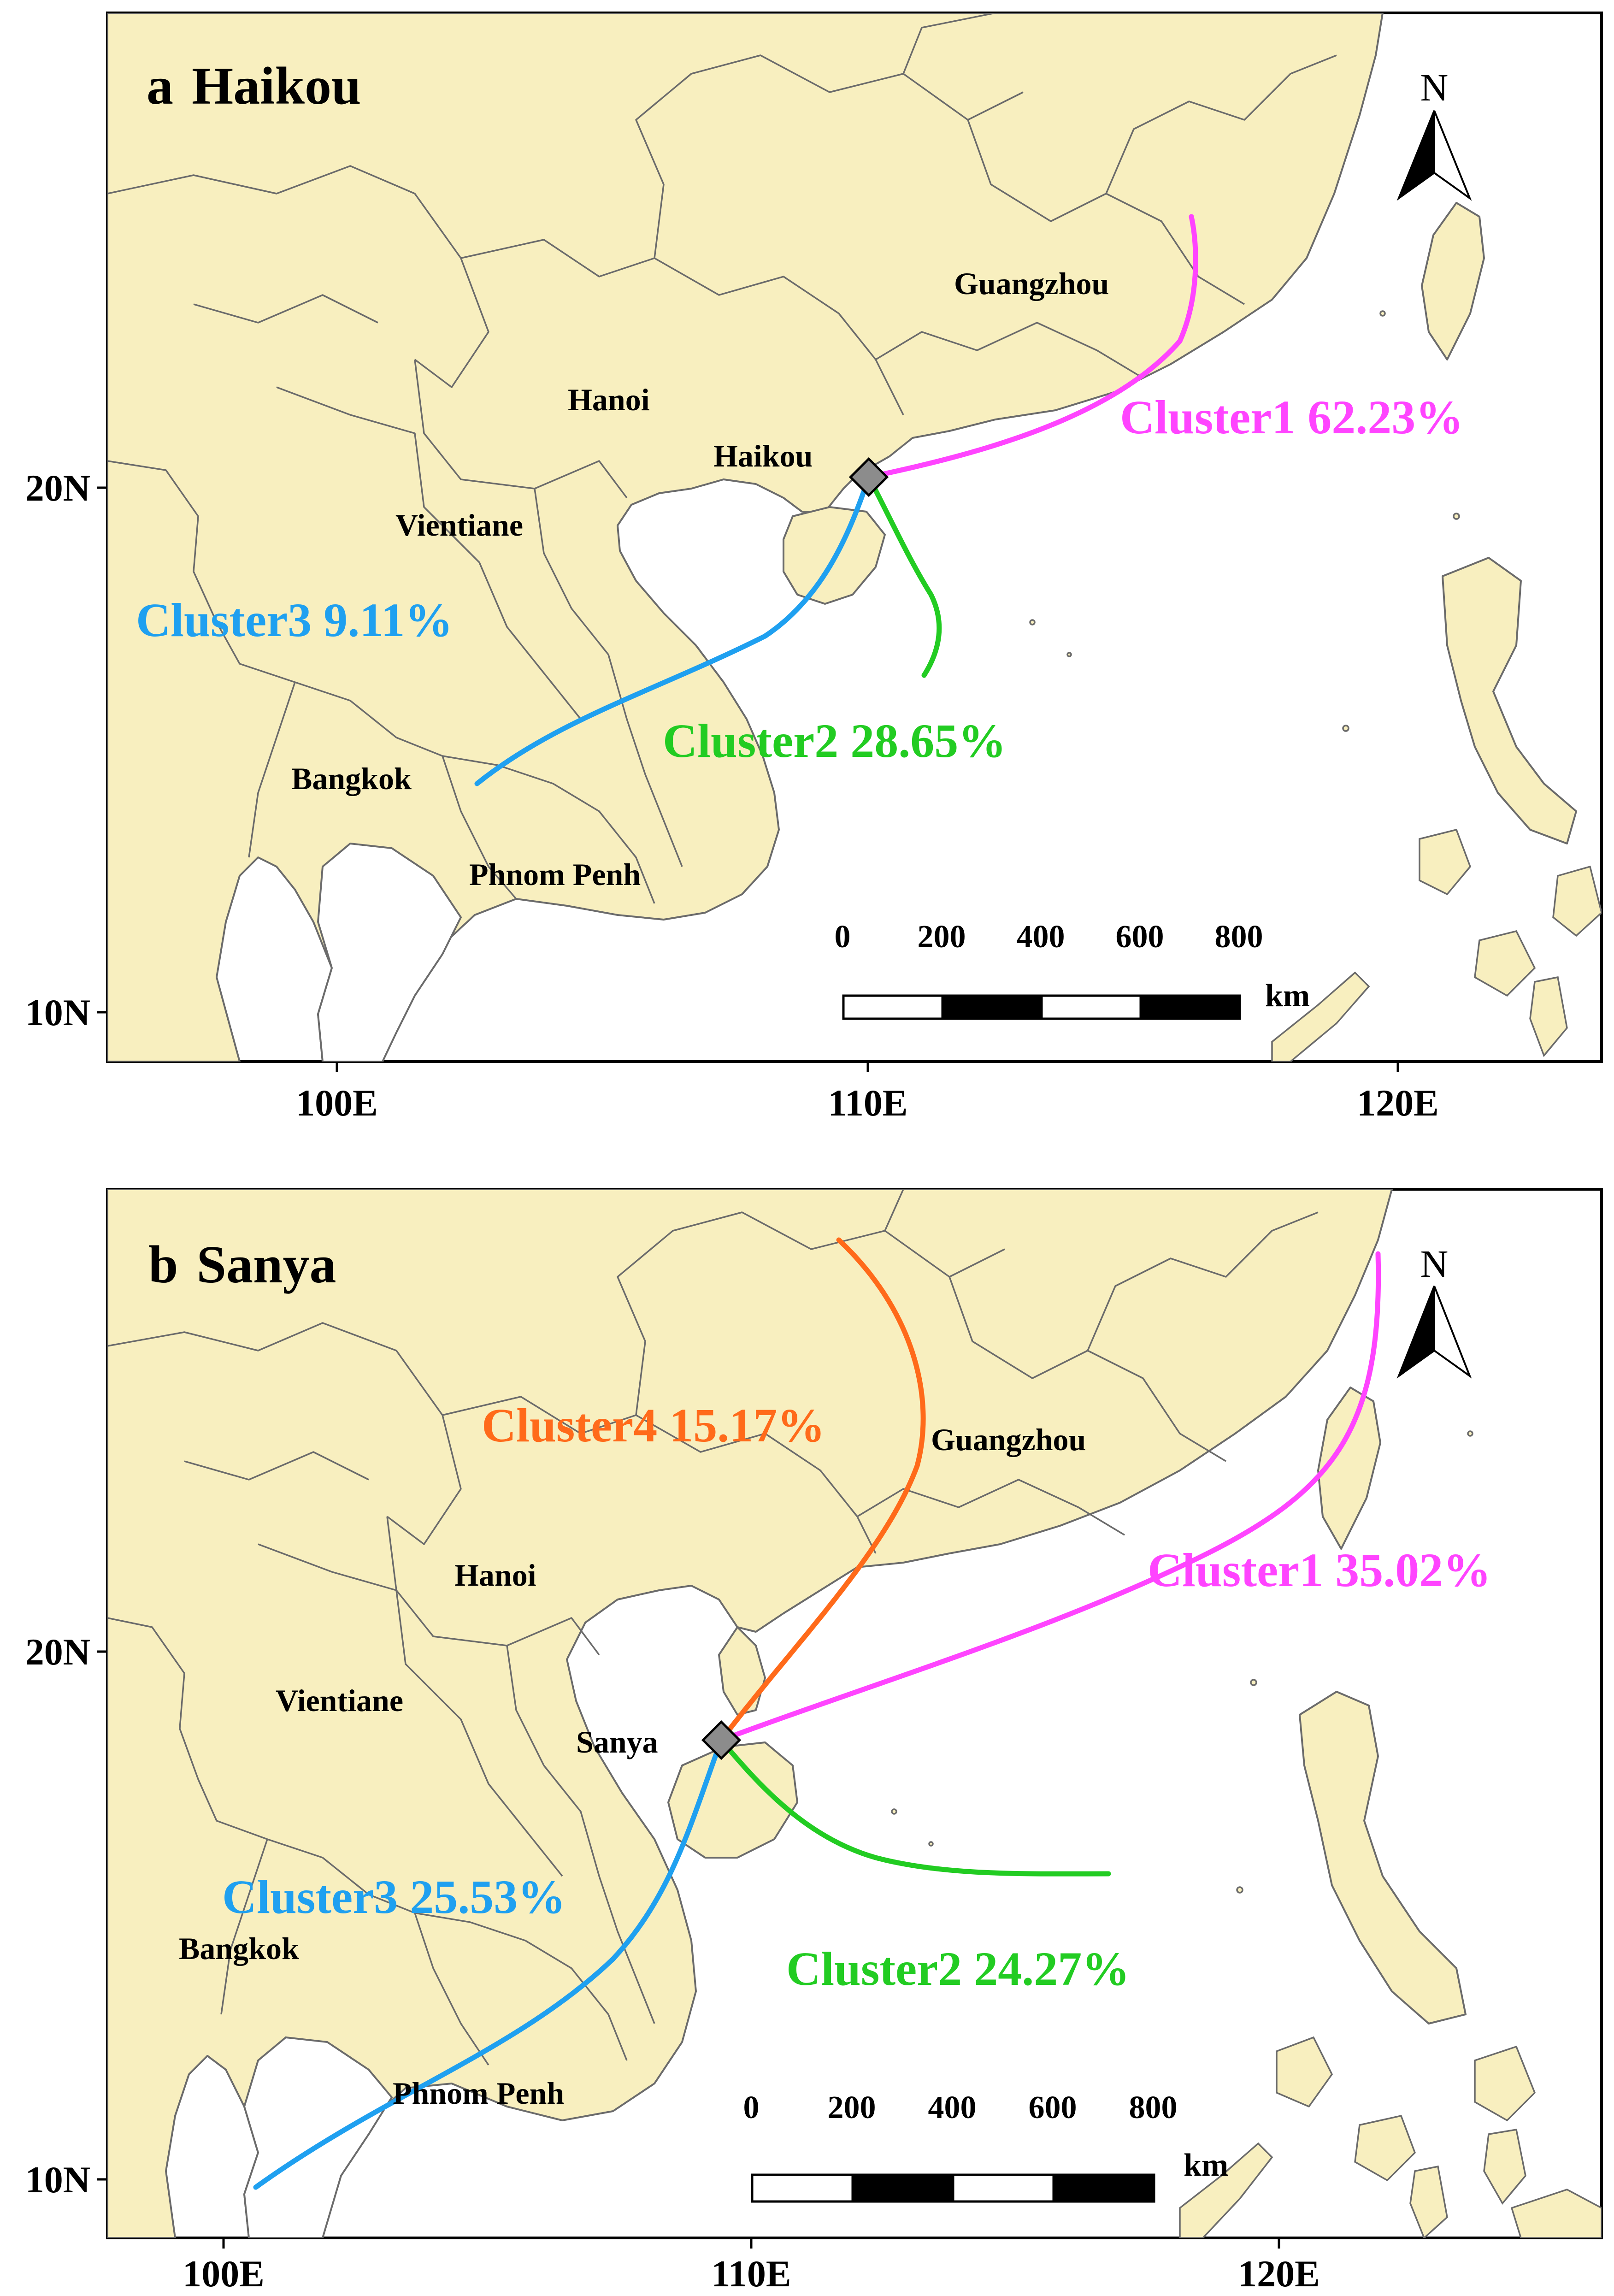 This screenshot has height=2296, width=1614. I want to click on north-arrow-right-half, so click(1452, 155).